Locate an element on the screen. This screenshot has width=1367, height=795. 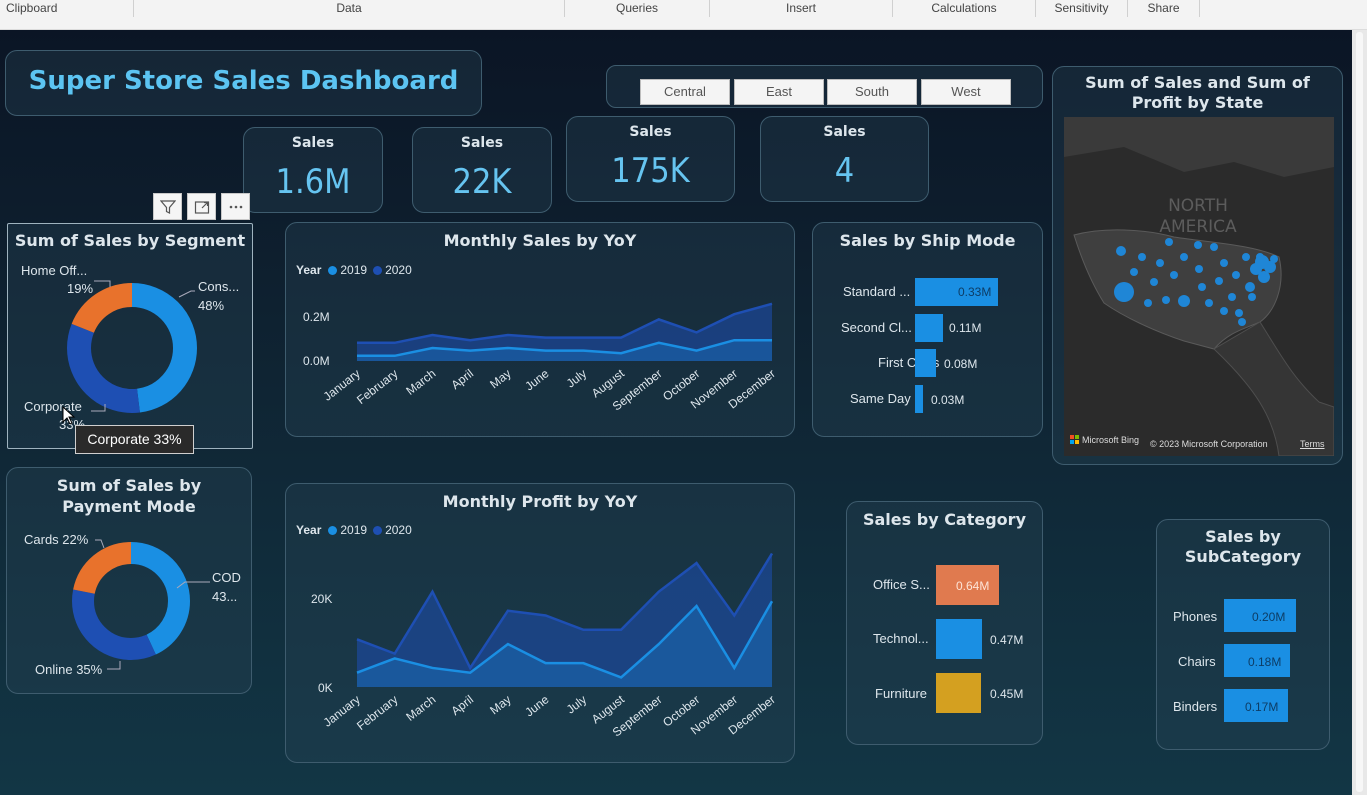
chart-title: Sum of Sales and Sum of Profit by State is located at coordinates (1197, 92).